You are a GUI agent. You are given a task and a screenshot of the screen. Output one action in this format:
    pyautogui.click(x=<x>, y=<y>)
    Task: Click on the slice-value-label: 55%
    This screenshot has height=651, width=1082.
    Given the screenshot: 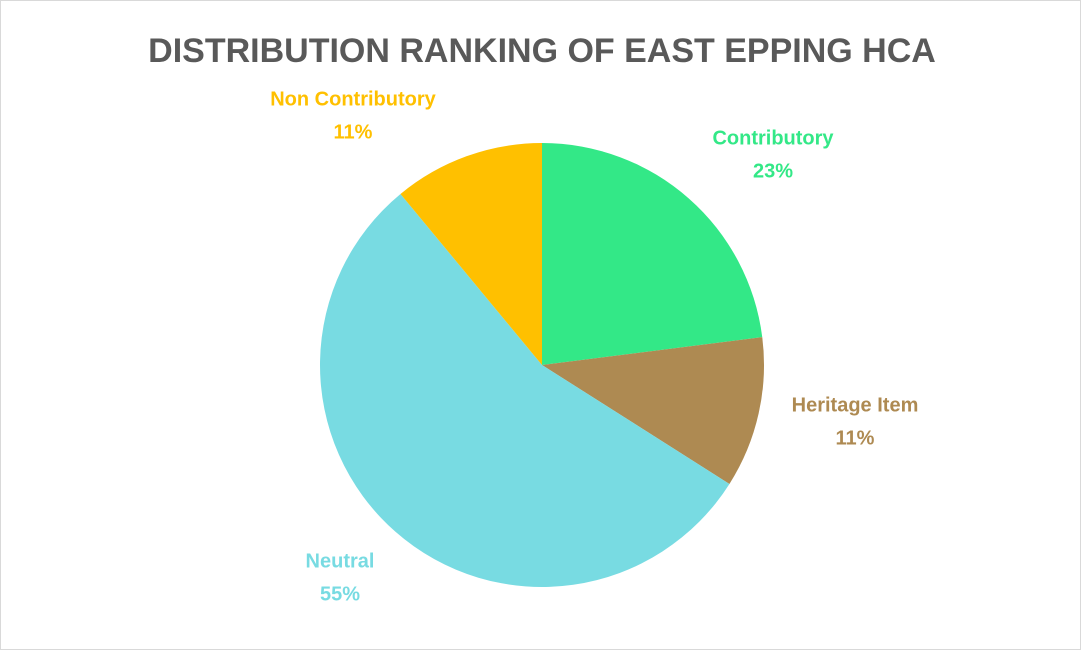 What is the action you would take?
    pyautogui.click(x=340, y=594)
    